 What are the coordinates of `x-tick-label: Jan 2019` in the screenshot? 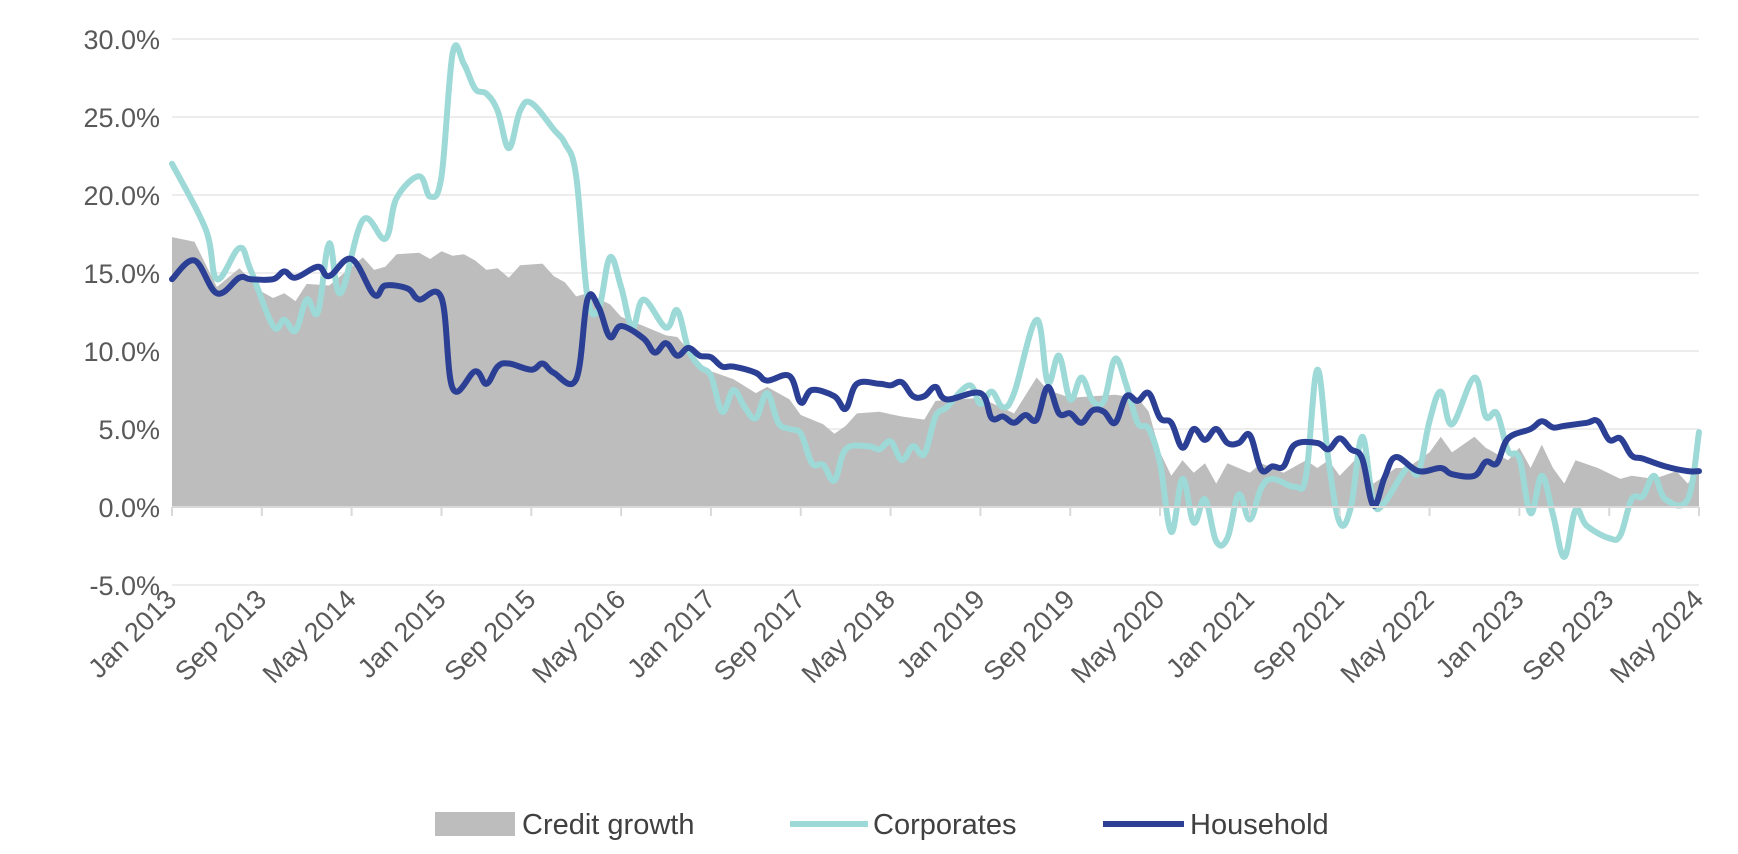 It's located at (941, 634).